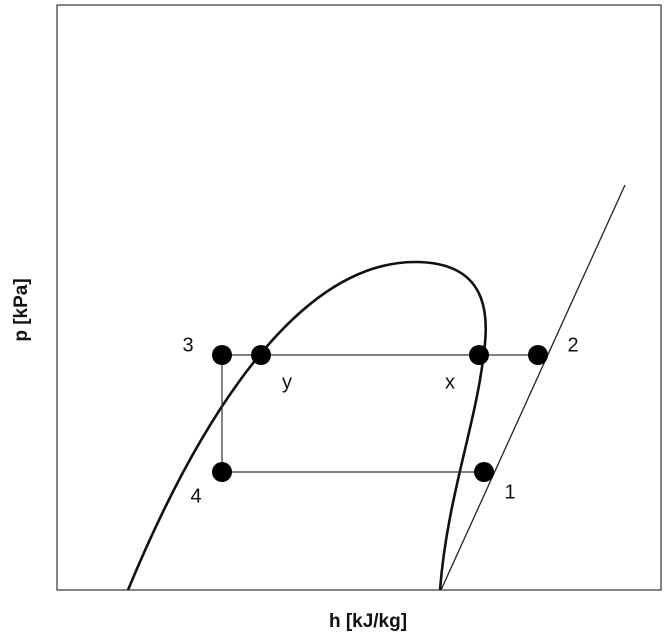 The image size is (667, 643). What do you see at coordinates (572, 345) in the screenshot?
I see `point-label: 2` at bounding box center [572, 345].